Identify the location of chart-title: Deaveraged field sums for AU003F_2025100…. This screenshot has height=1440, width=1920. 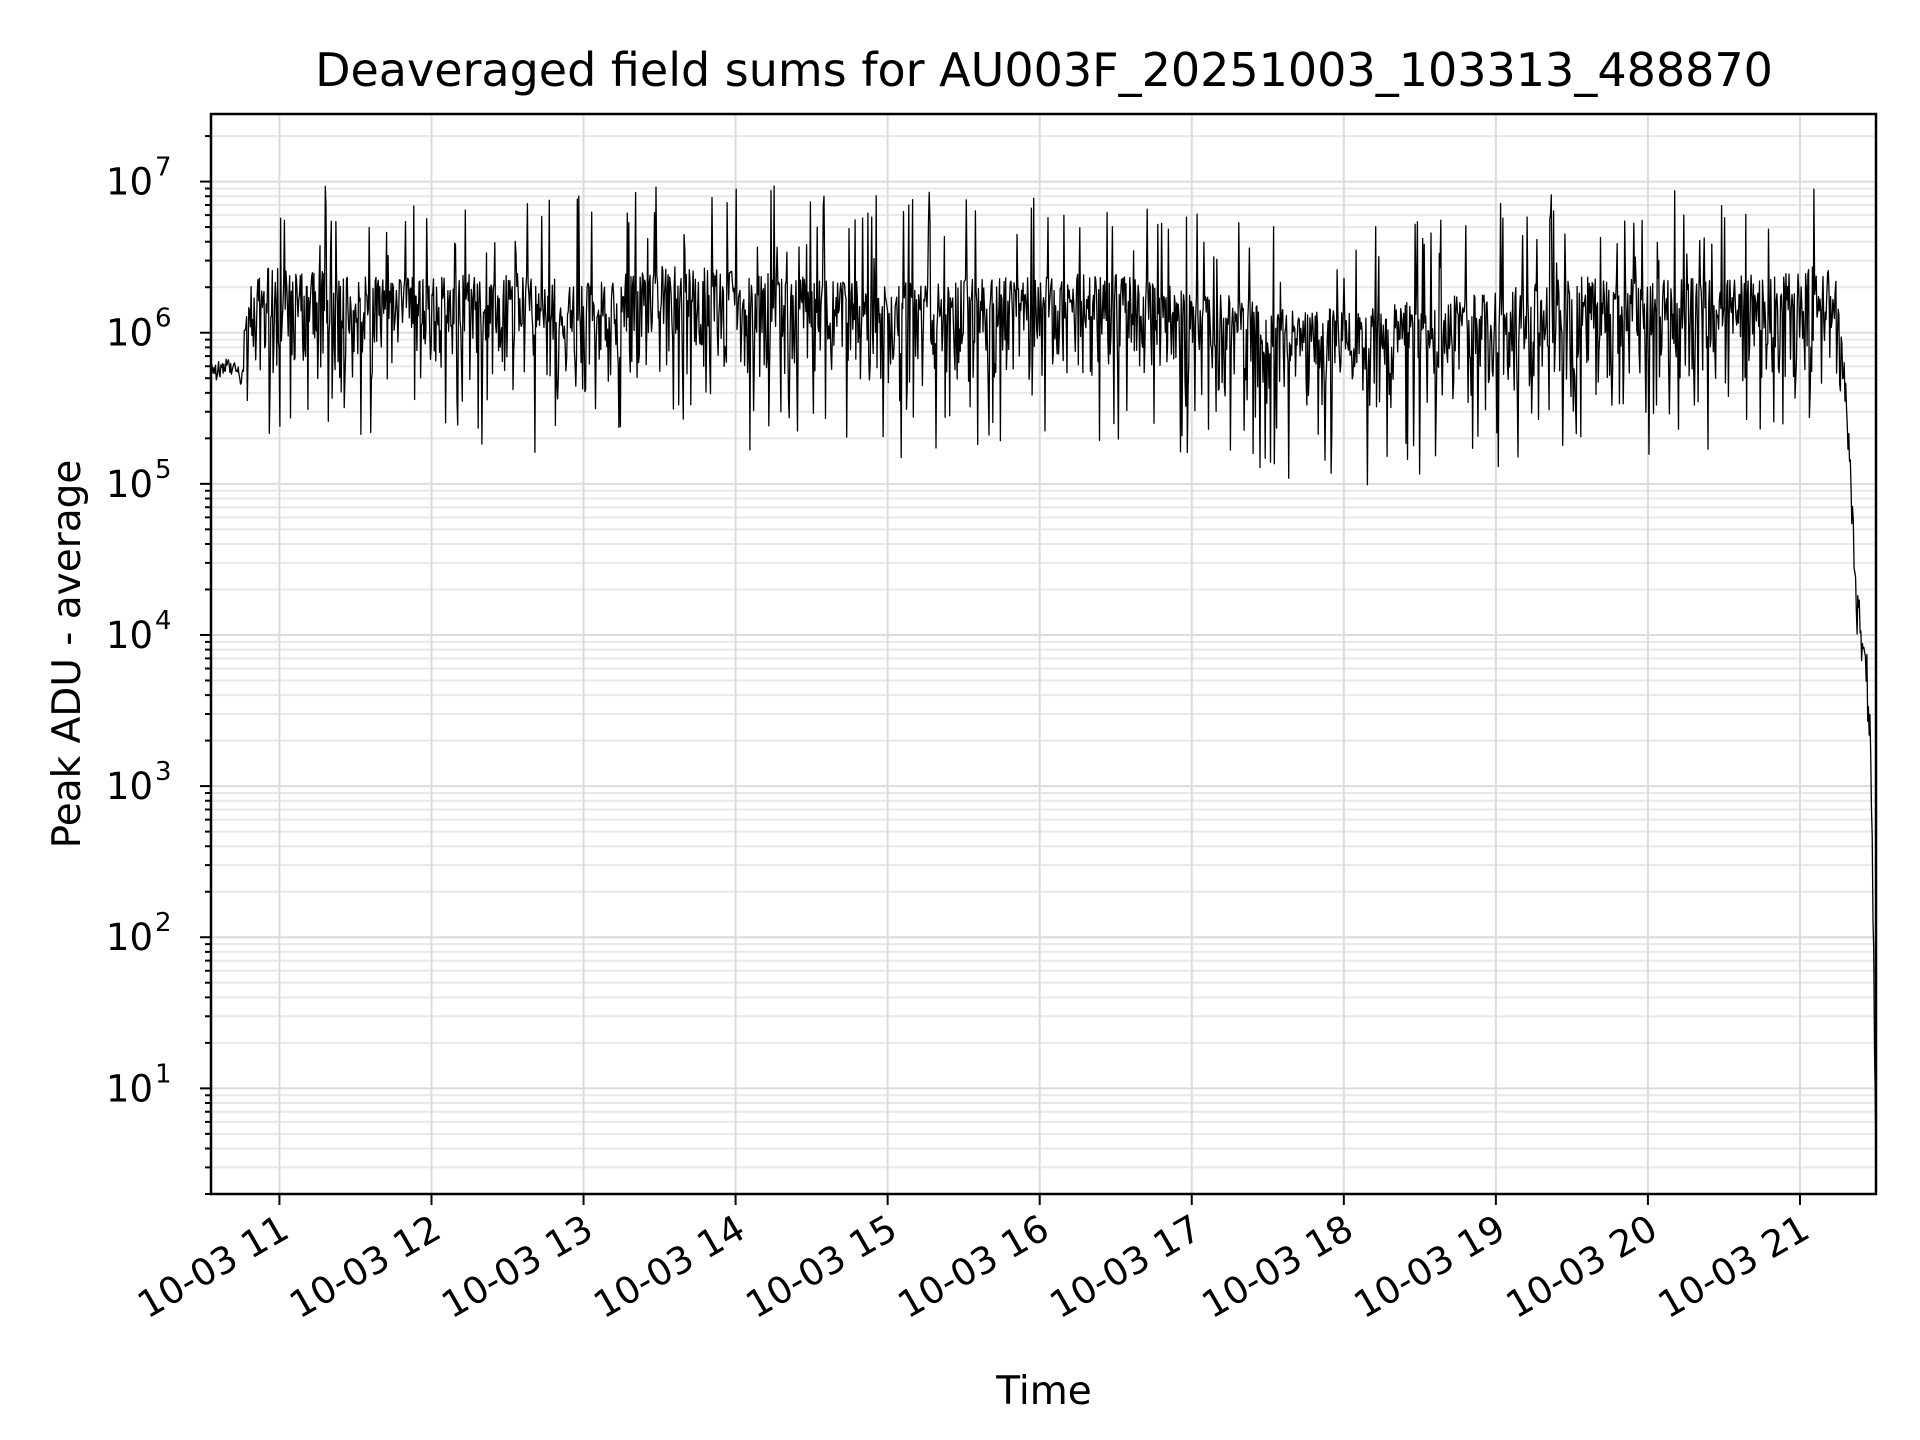
(1044, 70).